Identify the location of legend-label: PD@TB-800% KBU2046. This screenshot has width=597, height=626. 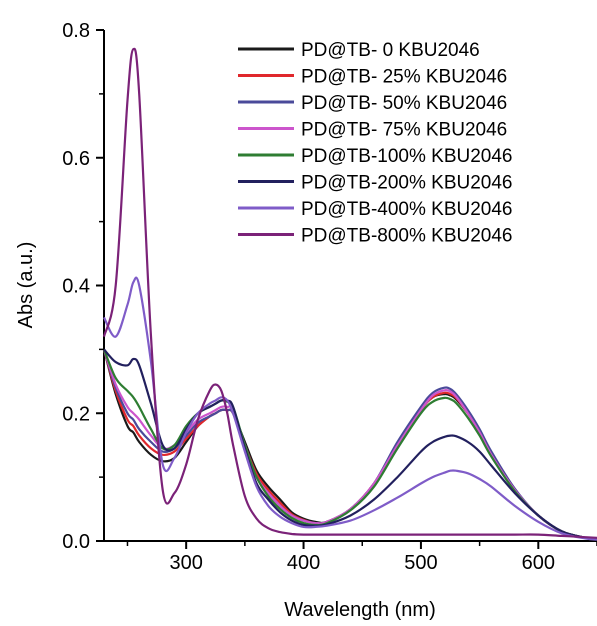
(407, 236).